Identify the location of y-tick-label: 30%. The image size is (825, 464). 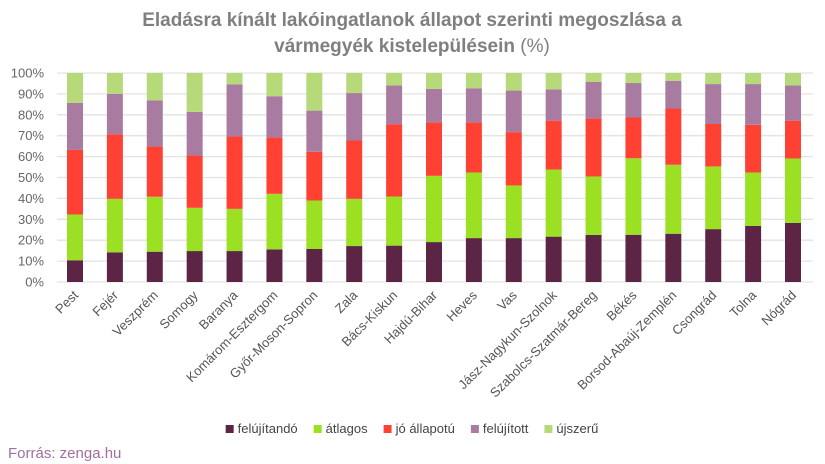
(31, 219).